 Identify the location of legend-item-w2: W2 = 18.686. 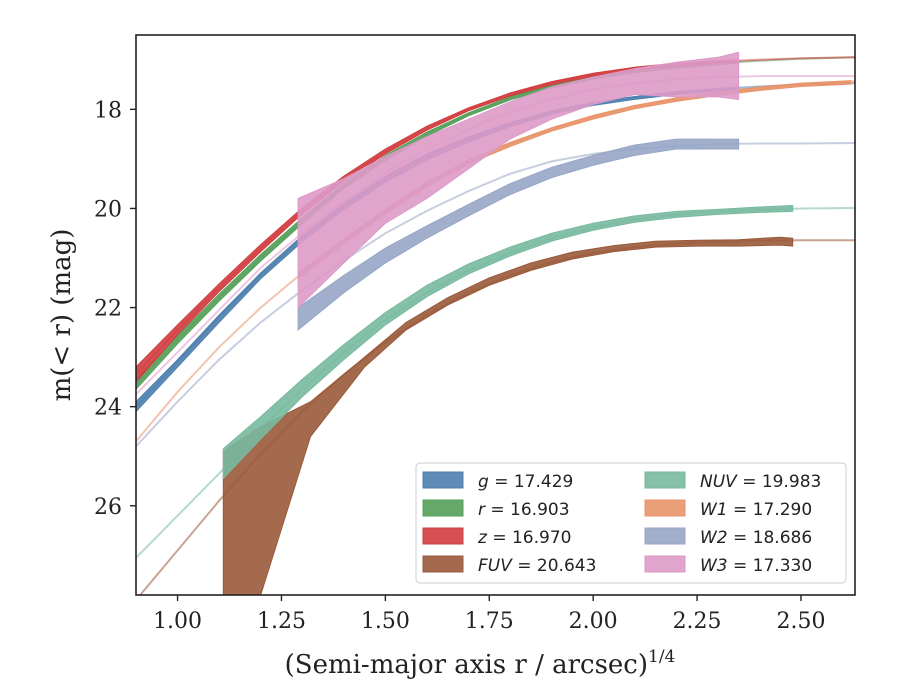
(728, 537).